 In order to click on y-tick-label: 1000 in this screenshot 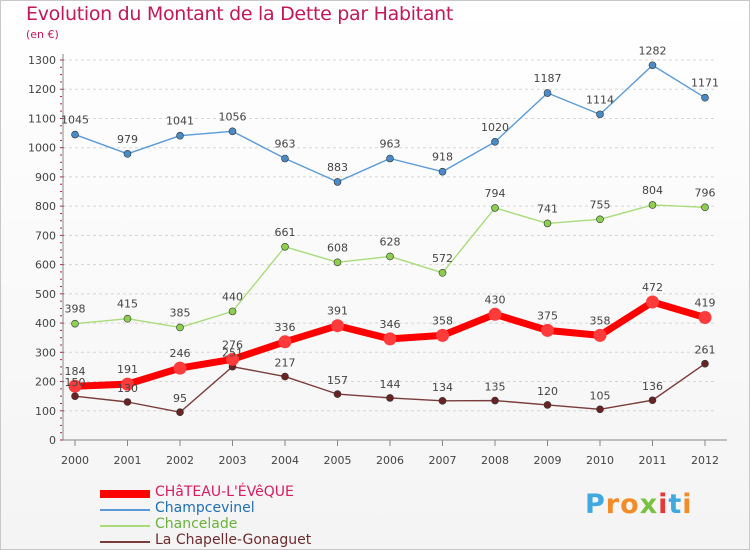, I will do `click(42, 148)`.